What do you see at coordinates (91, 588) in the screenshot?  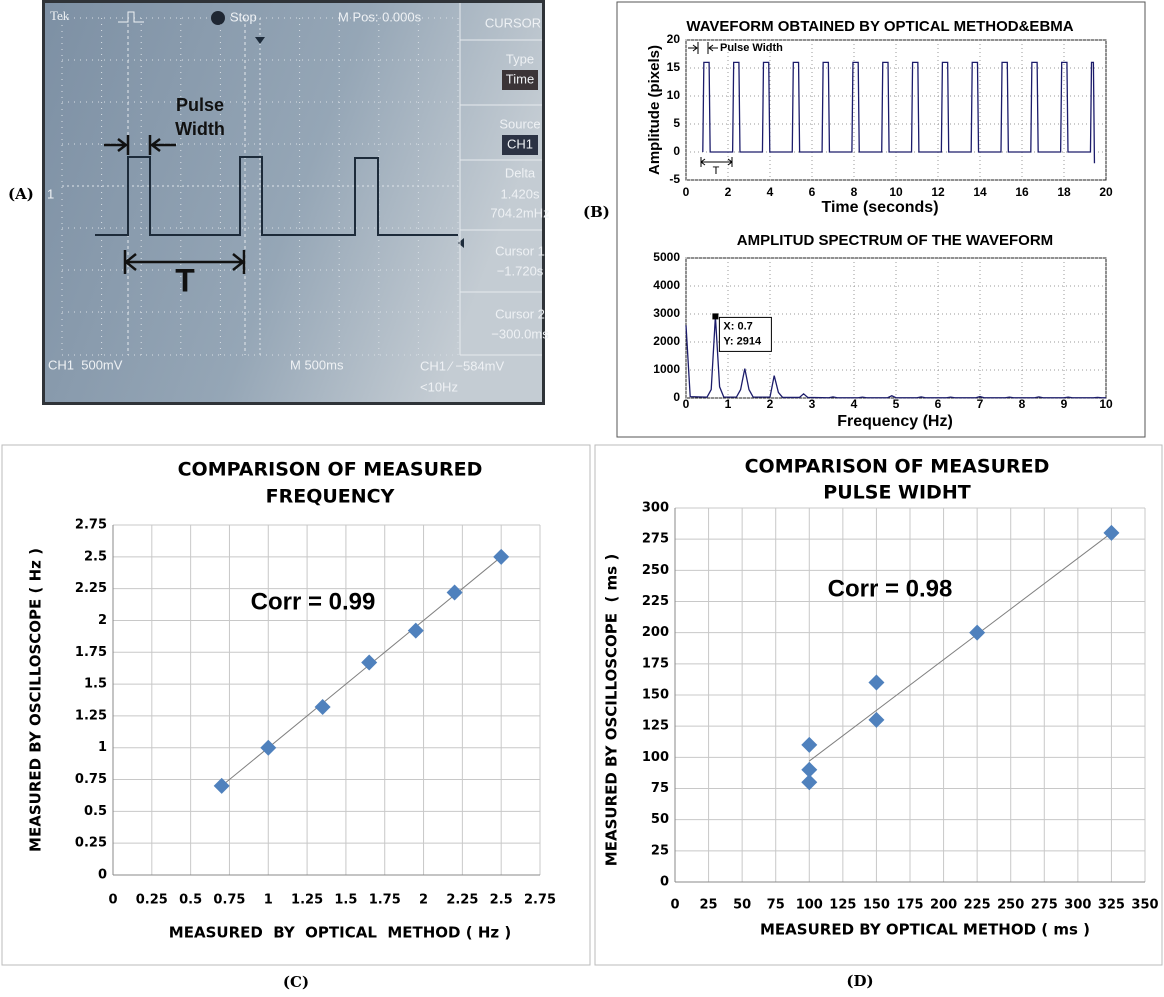 I see `y-tick-label: 2.25` at bounding box center [91, 588].